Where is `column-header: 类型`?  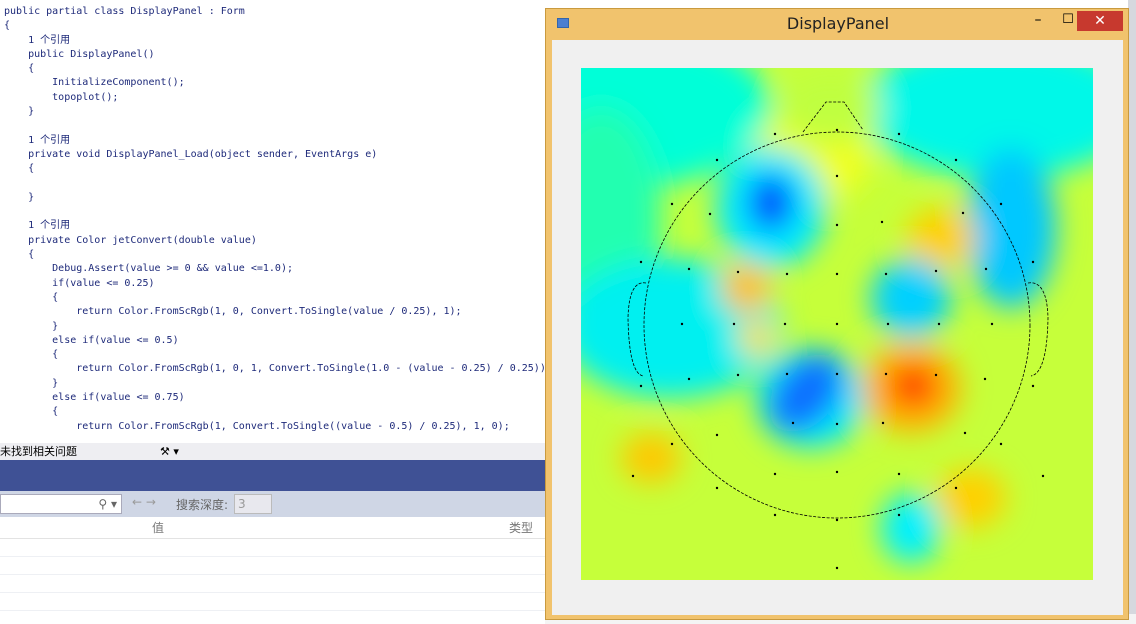 column-header: 类型 is located at coordinates (521, 528).